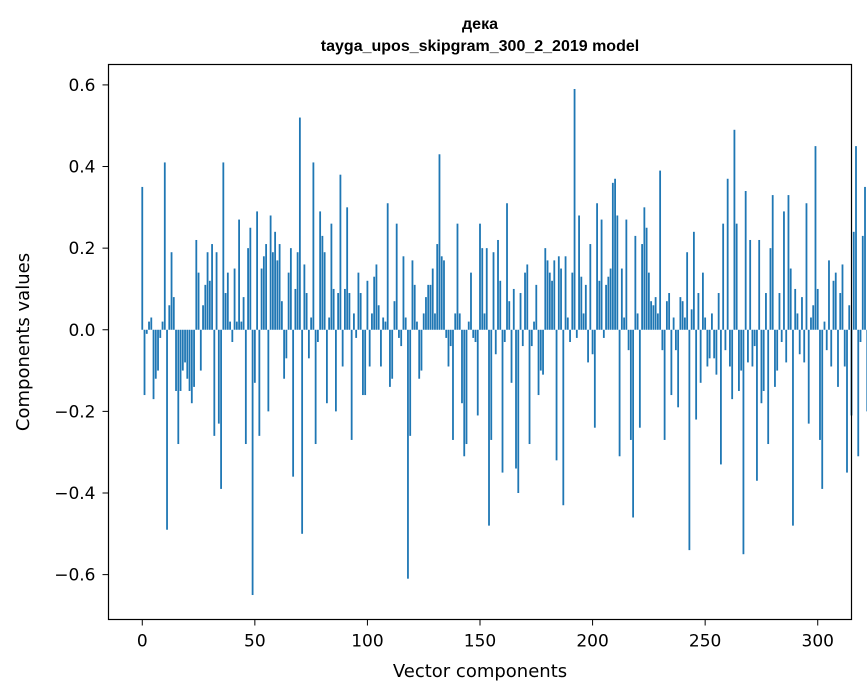 The image size is (867, 696). I want to click on y-tick-label: −0.6, so click(74, 576).